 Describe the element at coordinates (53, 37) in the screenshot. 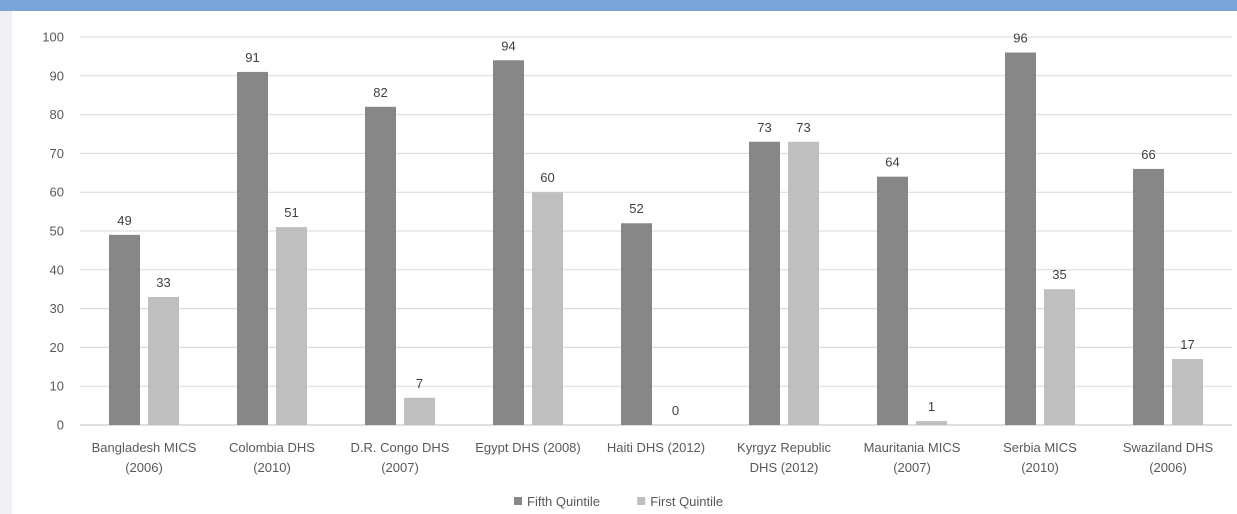

I see `y-tick-label: 100` at that location.